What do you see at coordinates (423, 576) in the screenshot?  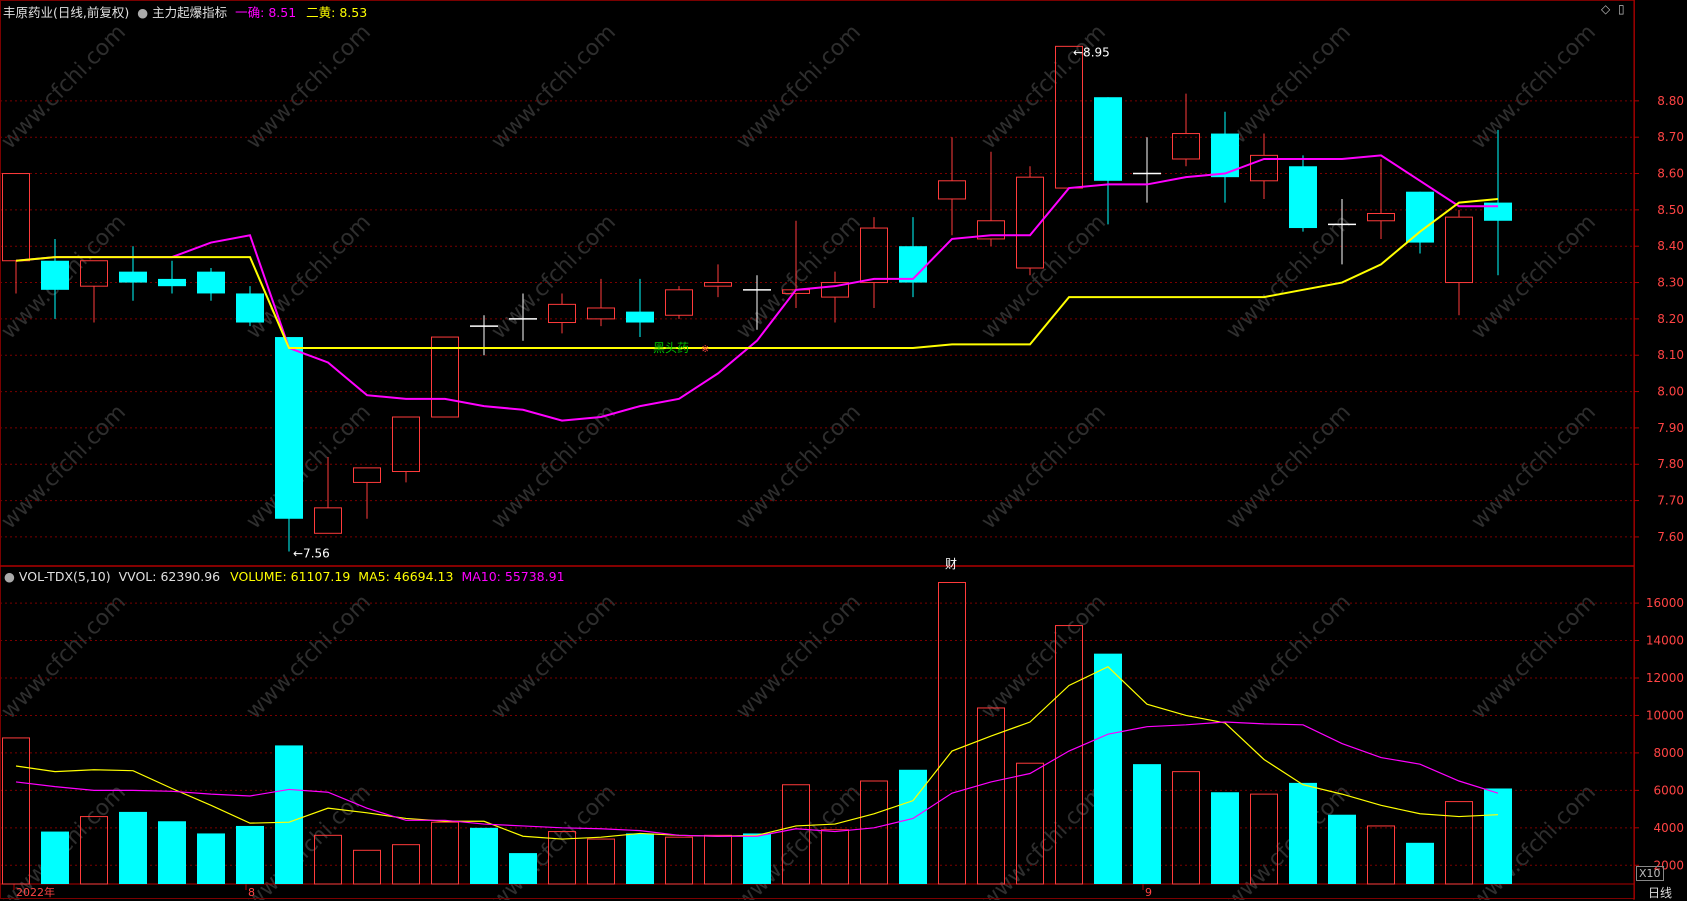 I see `ma5-value: 46694.13` at bounding box center [423, 576].